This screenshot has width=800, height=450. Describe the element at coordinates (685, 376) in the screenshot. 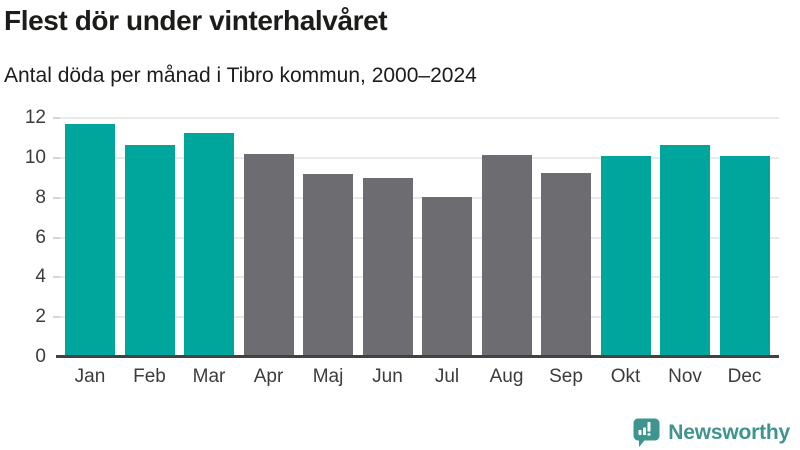

I see `x-tick-label: Nov` at that location.